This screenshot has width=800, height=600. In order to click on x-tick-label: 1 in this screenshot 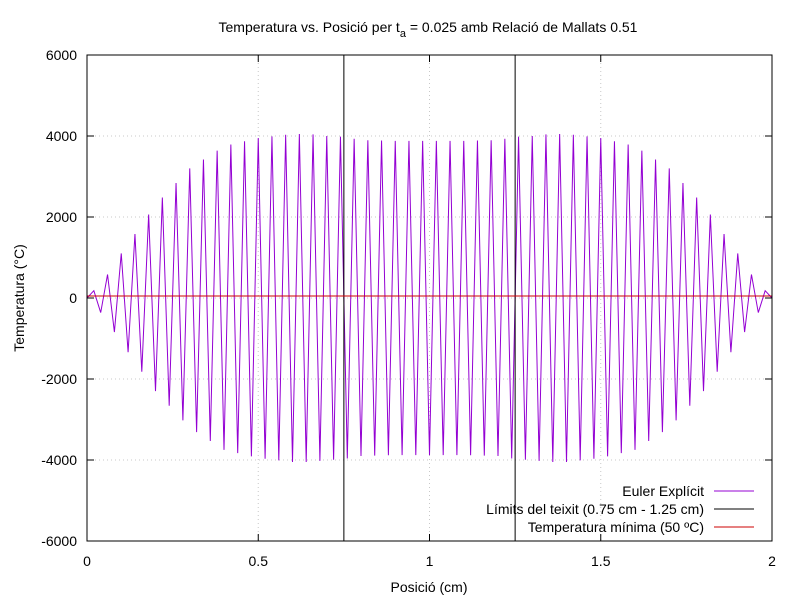, I will do `click(430, 561)`.